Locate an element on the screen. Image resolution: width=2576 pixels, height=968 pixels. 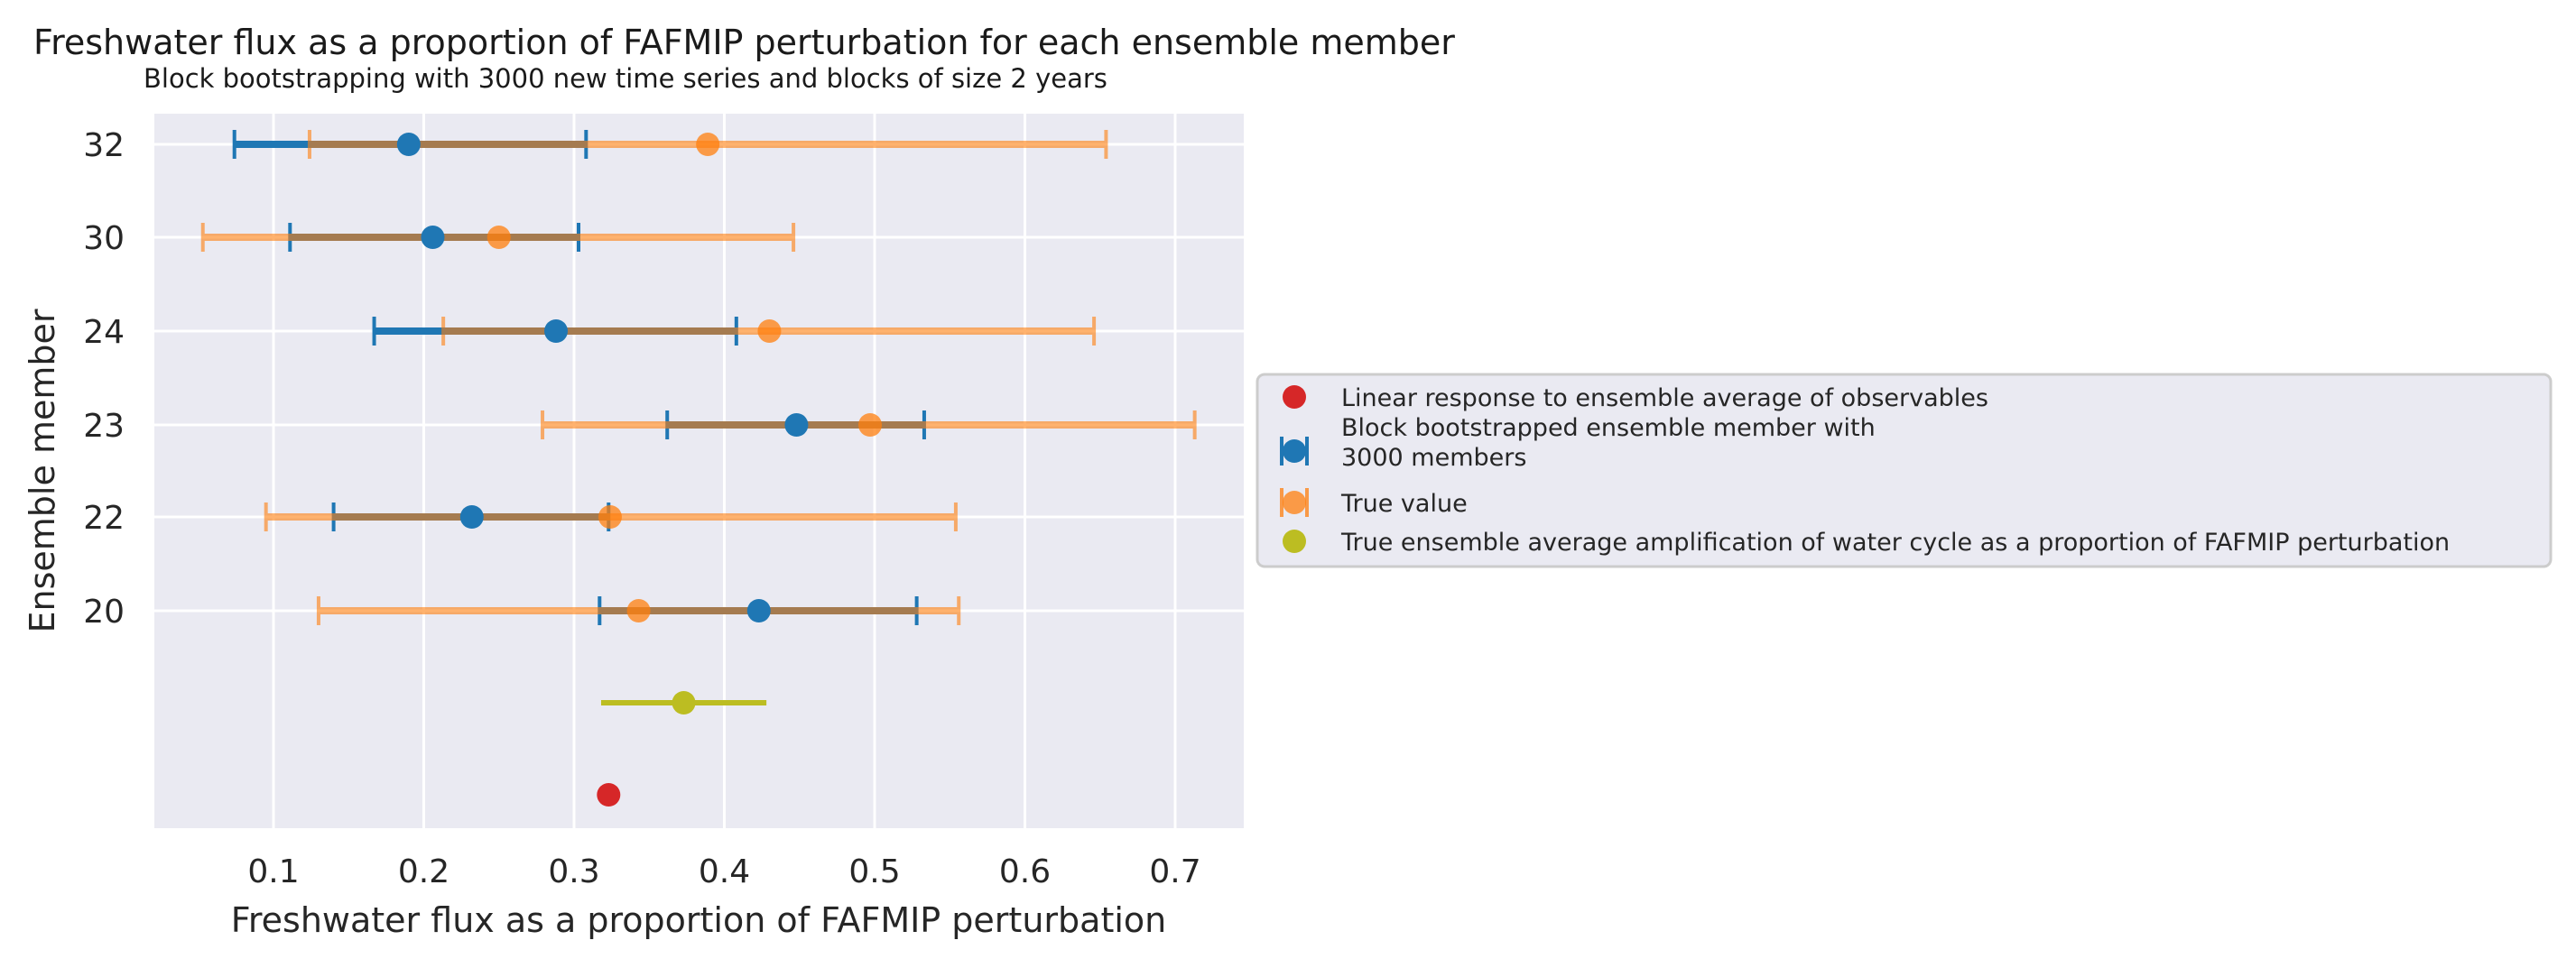
x-tick-label: 0.5 is located at coordinates (874, 871).